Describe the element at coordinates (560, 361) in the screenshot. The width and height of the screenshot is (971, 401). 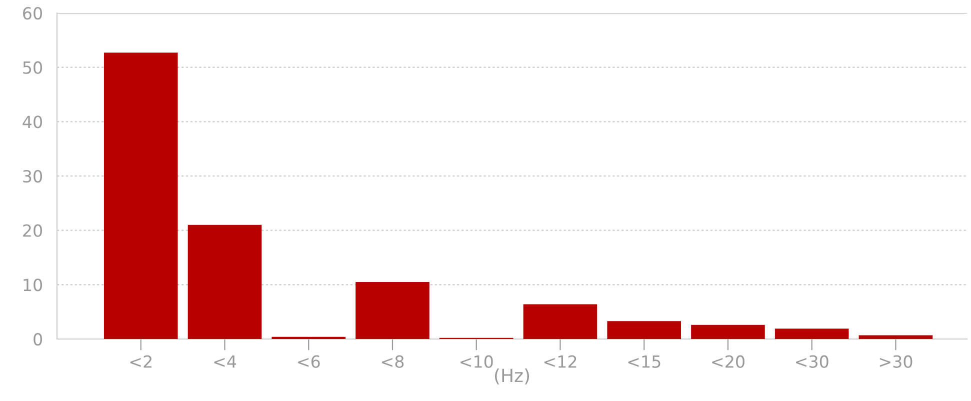
I see `x-tick-label: <12` at that location.